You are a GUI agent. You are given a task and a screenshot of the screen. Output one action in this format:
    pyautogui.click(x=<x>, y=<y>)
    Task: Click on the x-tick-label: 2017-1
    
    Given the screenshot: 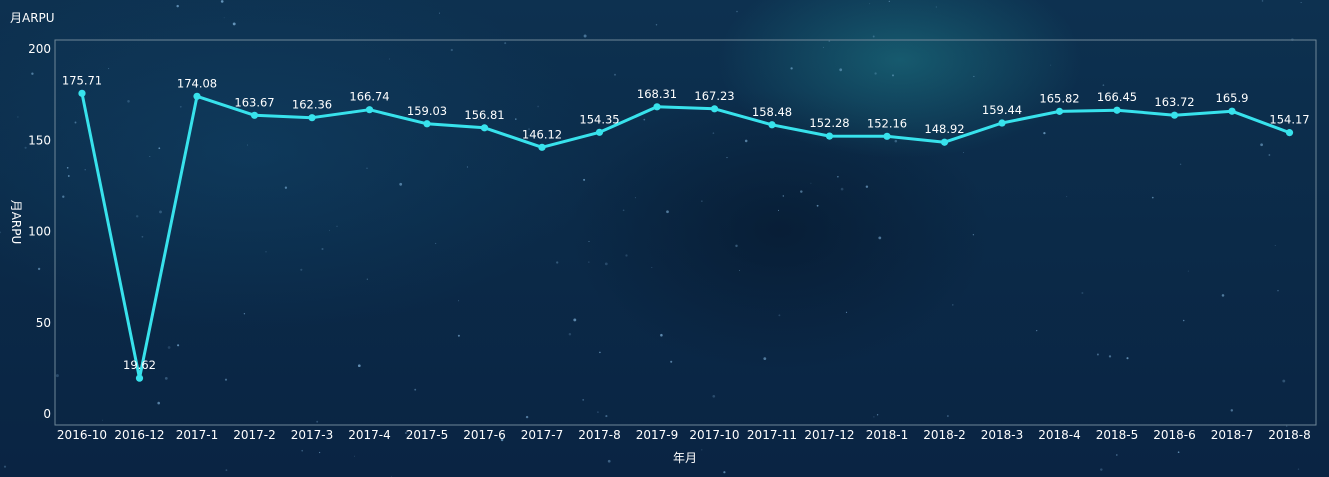 What is the action you would take?
    pyautogui.click(x=197, y=435)
    